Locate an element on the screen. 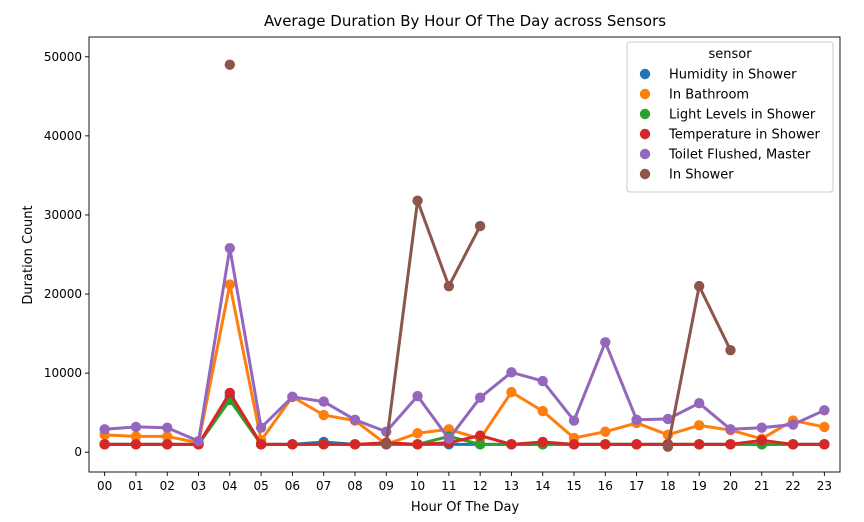  x-tick-label: 13 is located at coordinates (511, 486).